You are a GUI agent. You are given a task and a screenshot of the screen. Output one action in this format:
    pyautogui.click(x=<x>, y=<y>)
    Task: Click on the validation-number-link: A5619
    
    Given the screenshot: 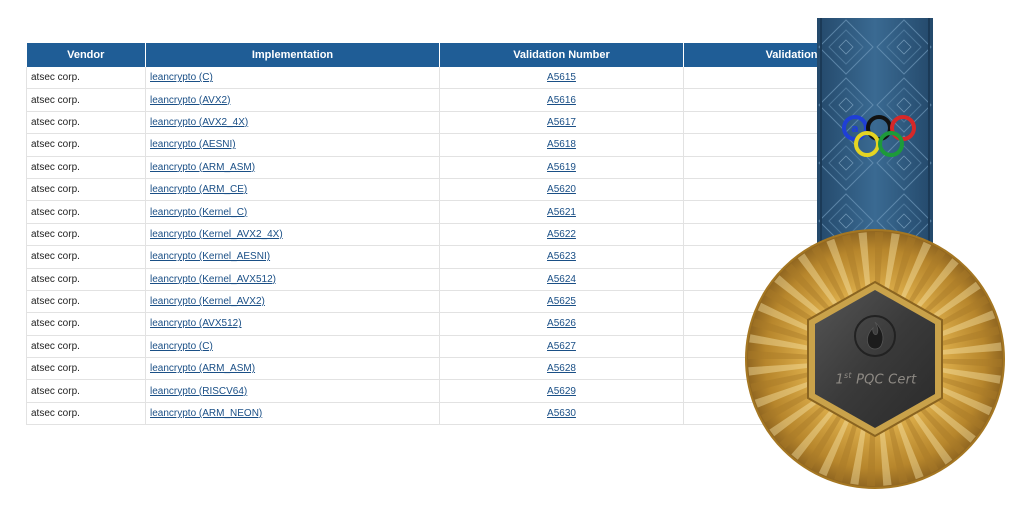 What is the action you would take?
    pyautogui.click(x=561, y=167)
    